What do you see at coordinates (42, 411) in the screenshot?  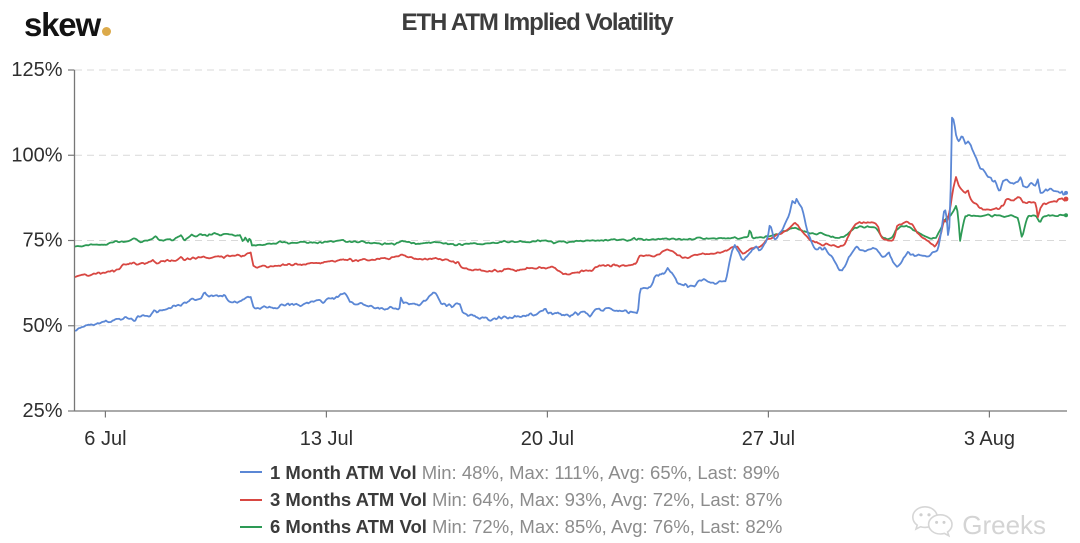 I see `svg-text: 25%` at bounding box center [42, 411].